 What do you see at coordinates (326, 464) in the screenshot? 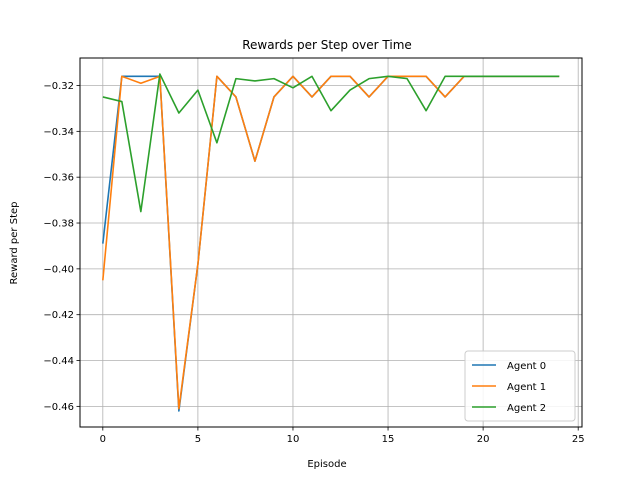
I see `x-axis-label: Episode` at bounding box center [326, 464].